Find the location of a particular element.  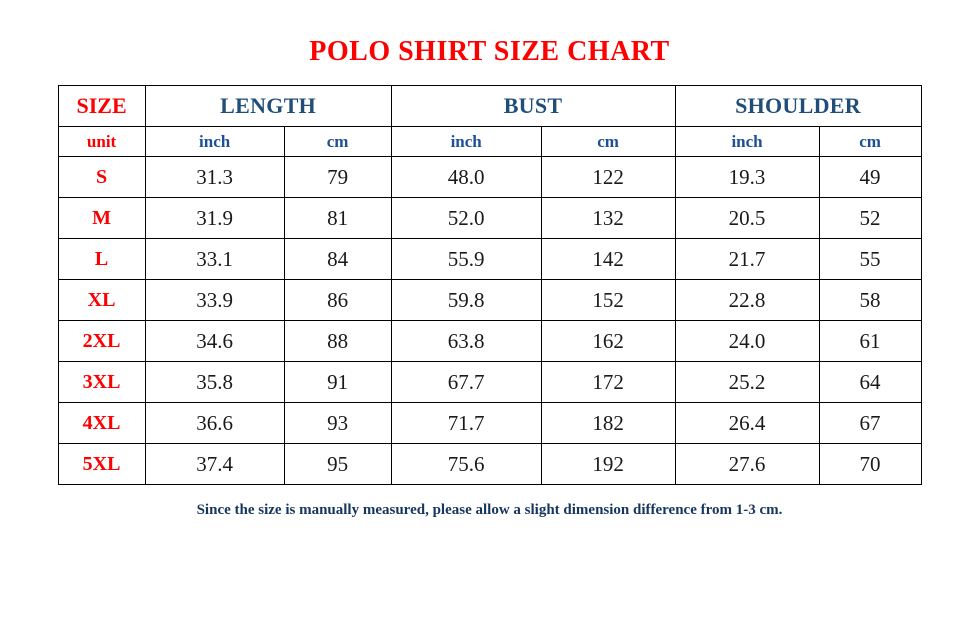

value-cell: 182 is located at coordinates (608, 423).